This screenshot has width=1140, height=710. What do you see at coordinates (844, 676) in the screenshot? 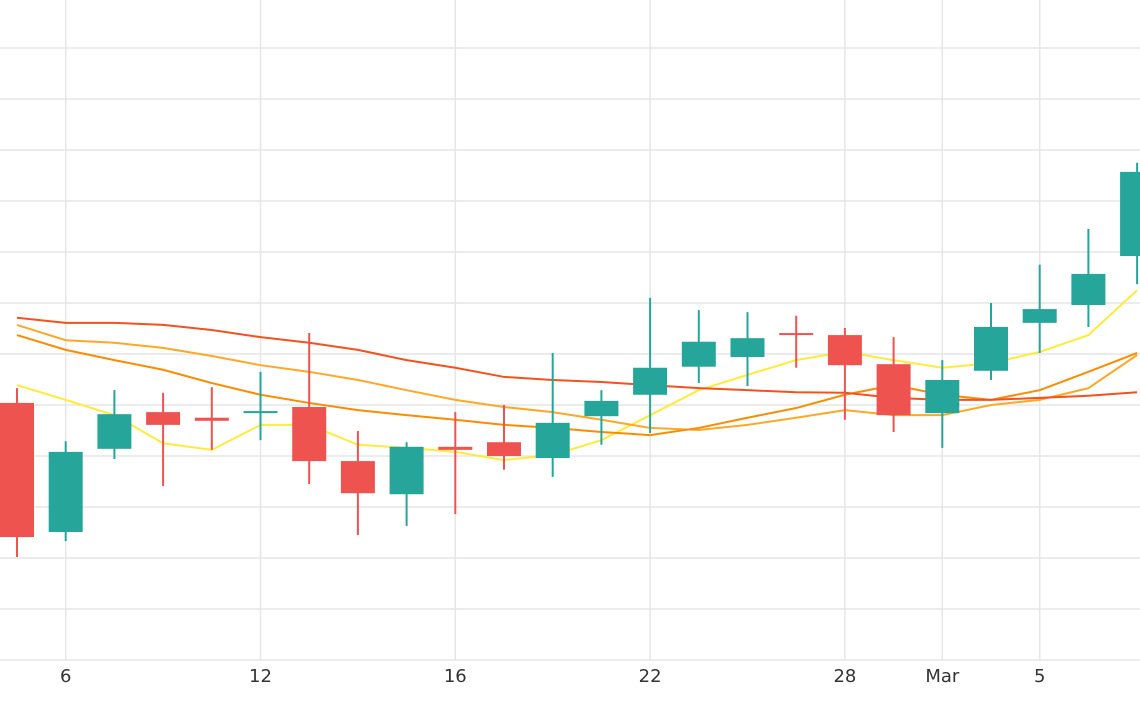
I see `x-tick-label: 28` at bounding box center [844, 676].